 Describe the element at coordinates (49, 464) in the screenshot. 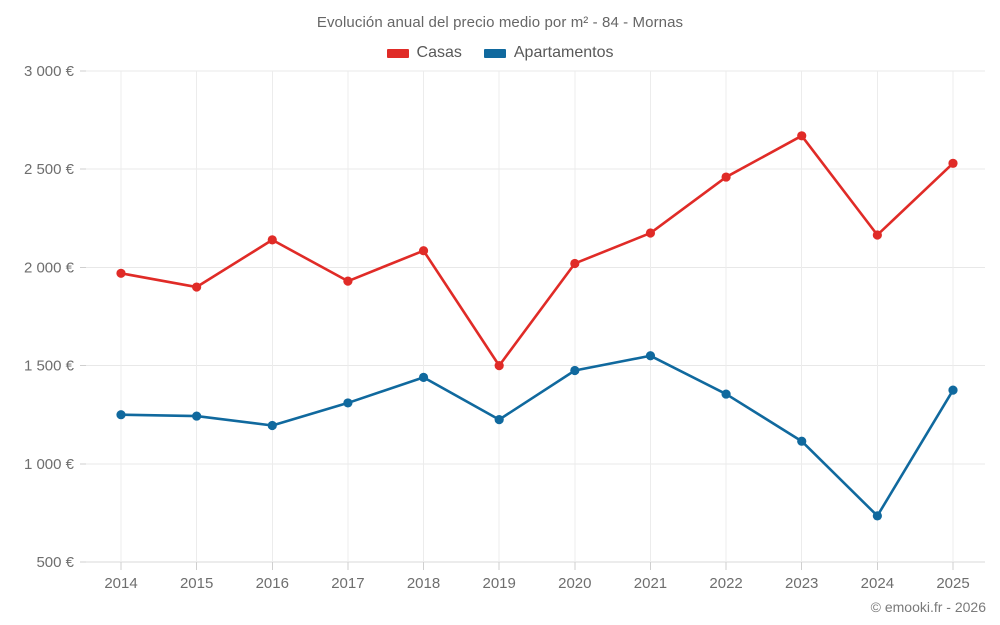

I see `y-axis-tick-label: 1 000 €` at that location.